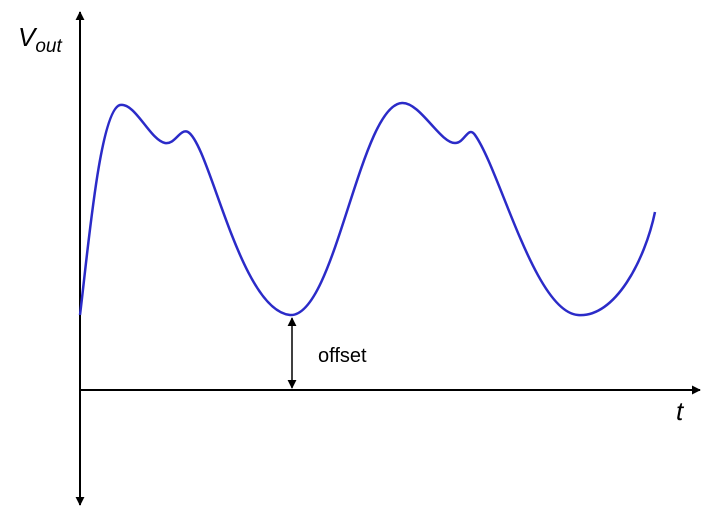  I want to click on offset-label: offset, so click(342, 356).